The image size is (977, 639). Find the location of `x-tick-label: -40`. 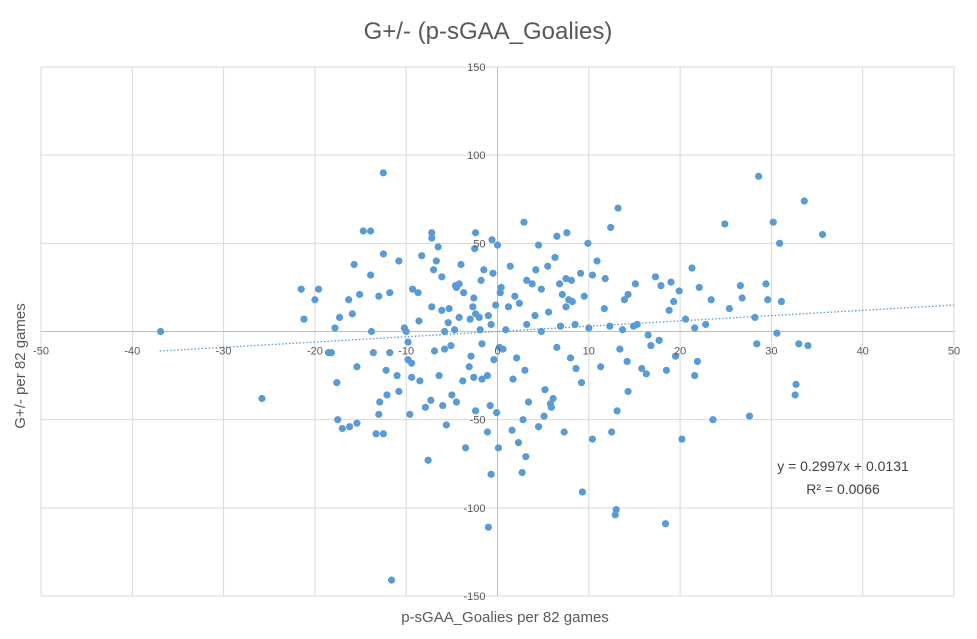

x-tick-label: -40 is located at coordinates (132, 352).